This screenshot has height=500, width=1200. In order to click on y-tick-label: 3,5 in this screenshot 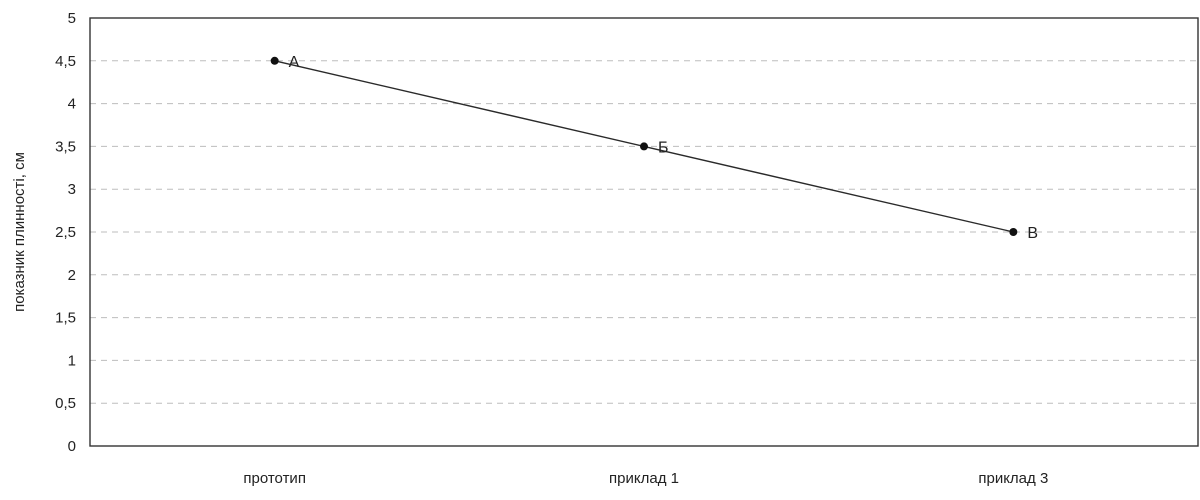, I will do `click(65, 146)`.